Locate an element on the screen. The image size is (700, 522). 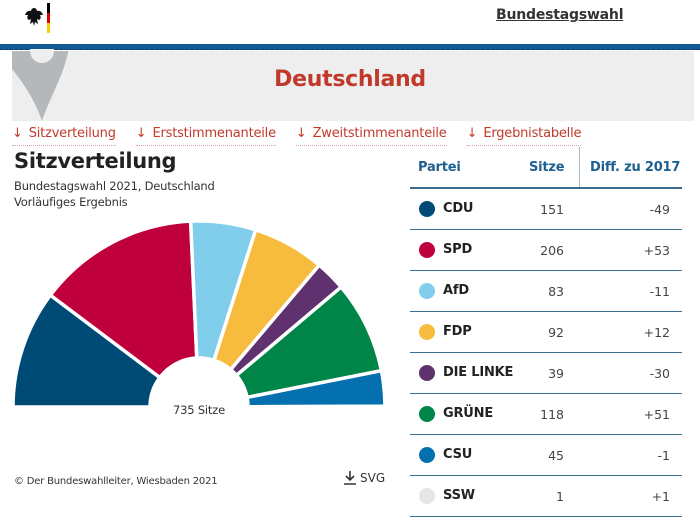
seat-segment-spd is located at coordinates (123, 299).